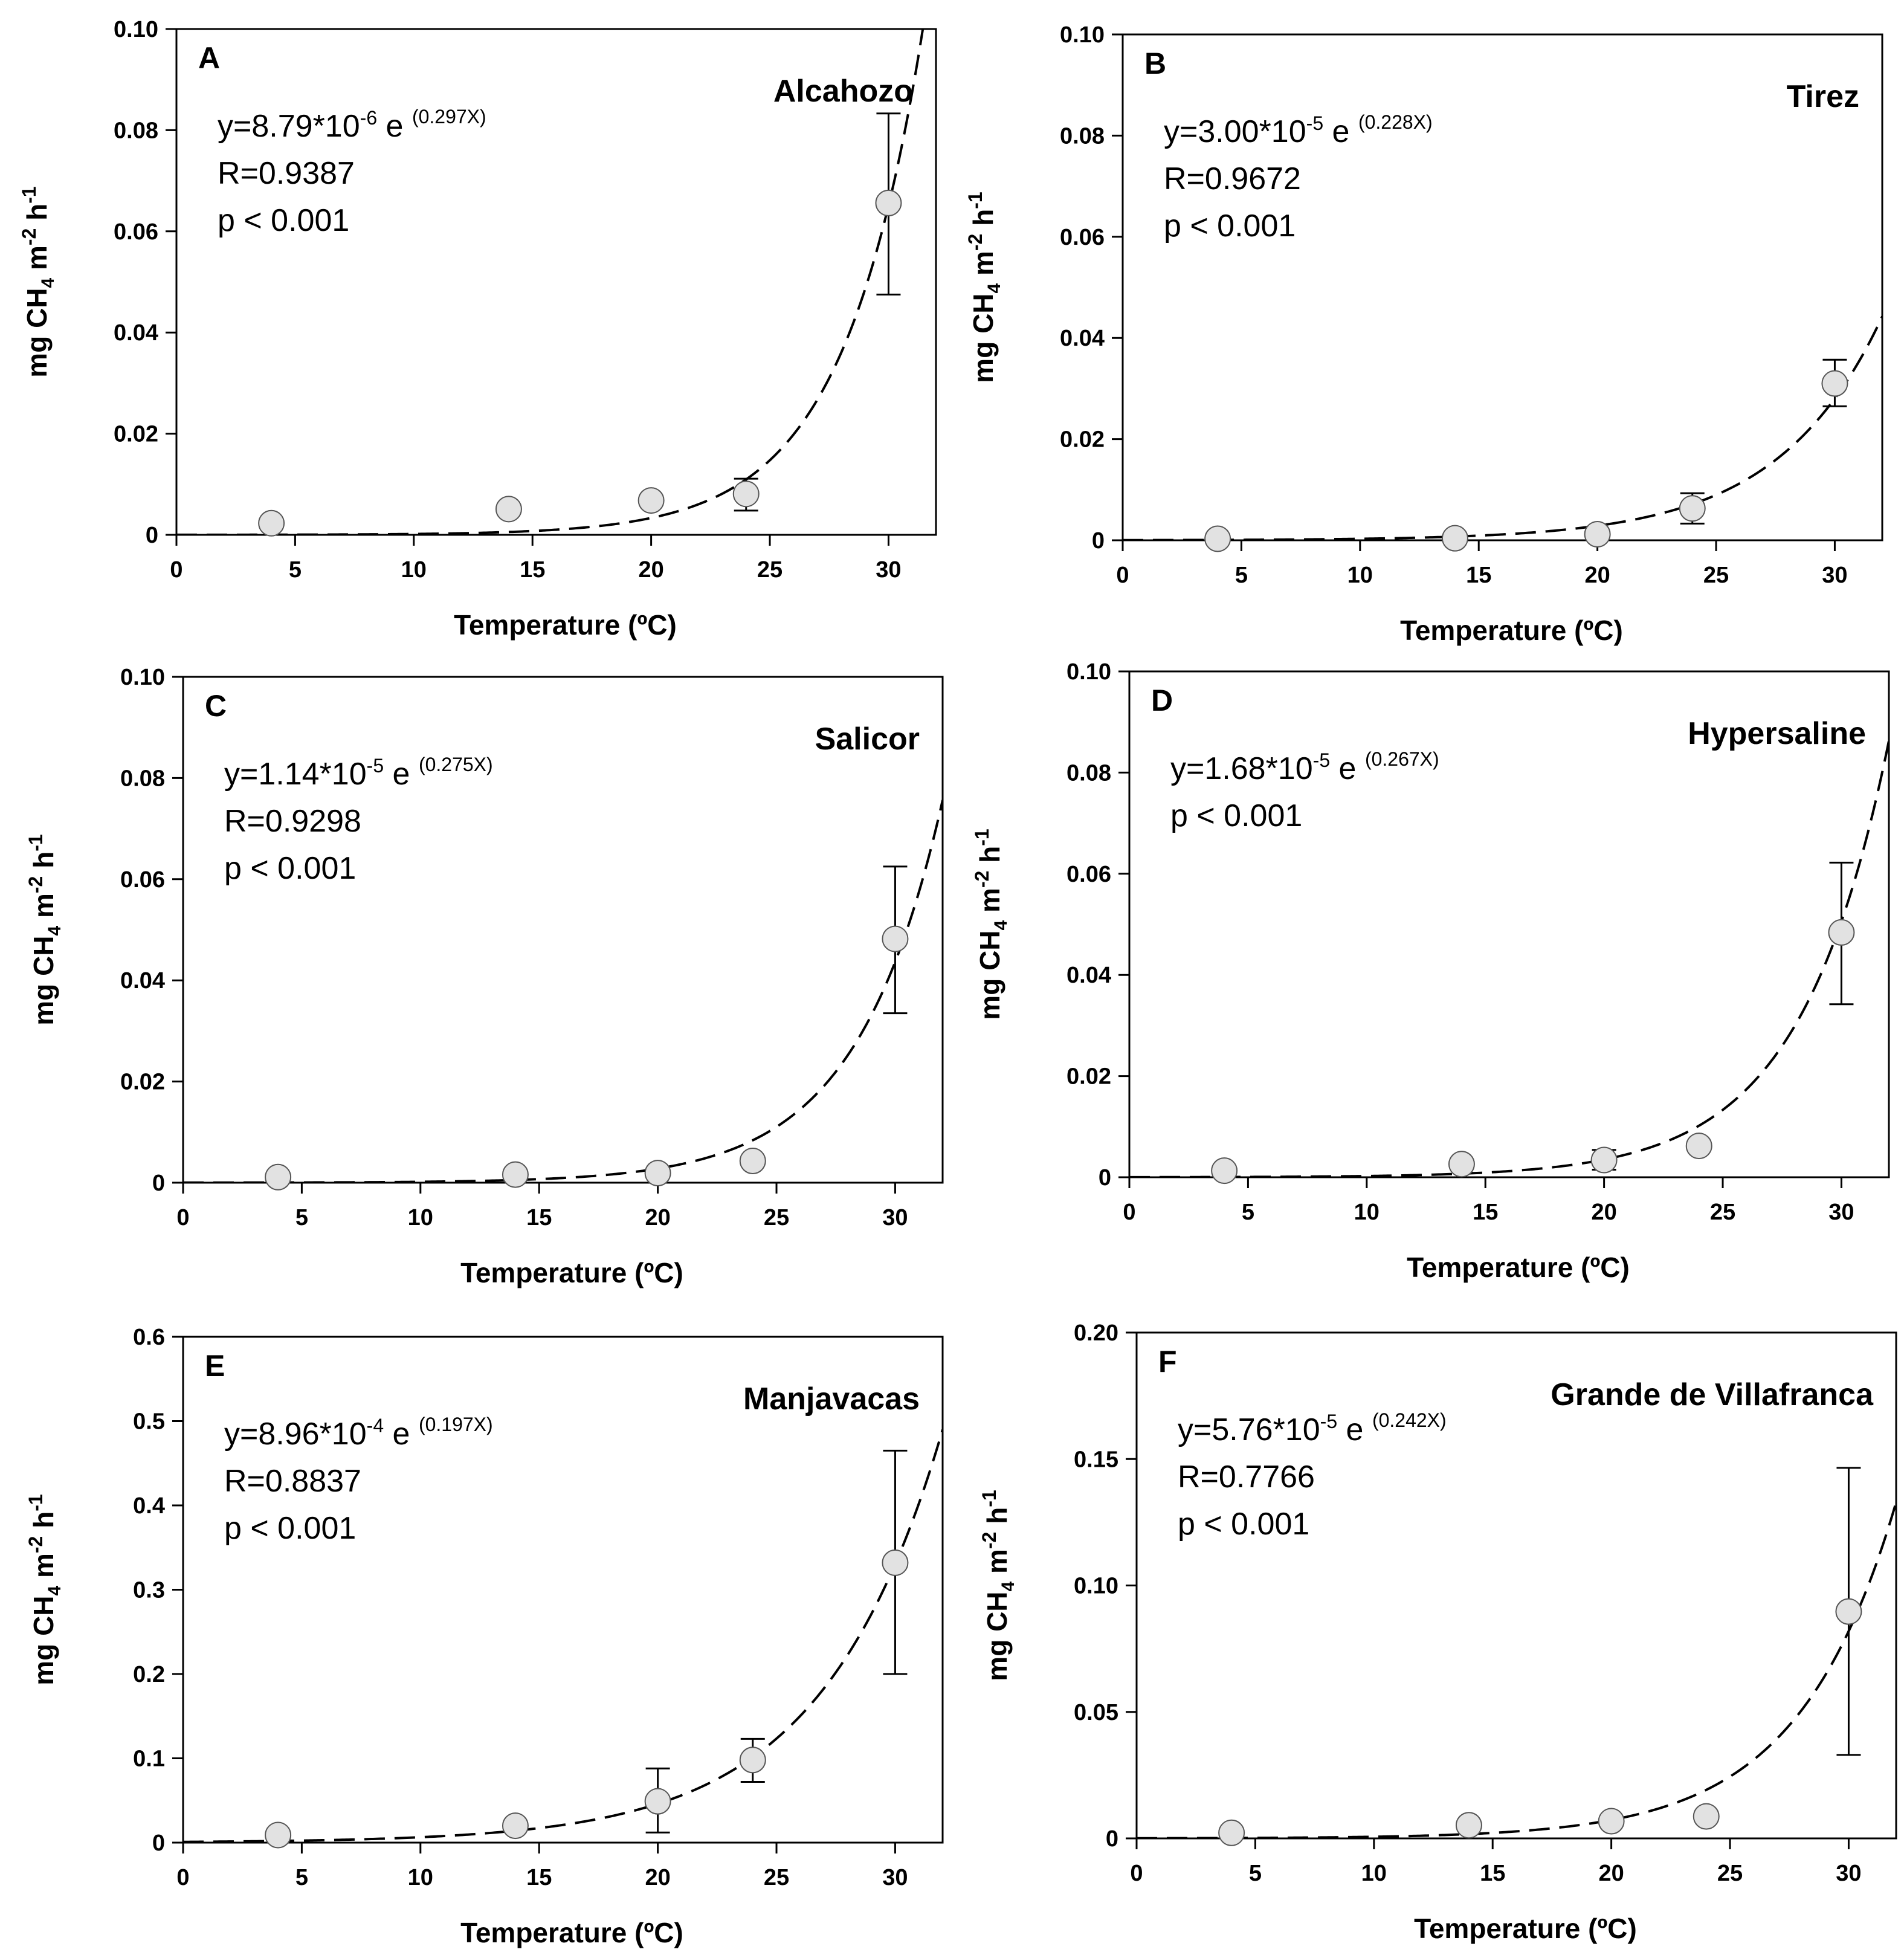  What do you see at coordinates (831, 1400) in the screenshot?
I see `lake-name: Manjavacas` at bounding box center [831, 1400].